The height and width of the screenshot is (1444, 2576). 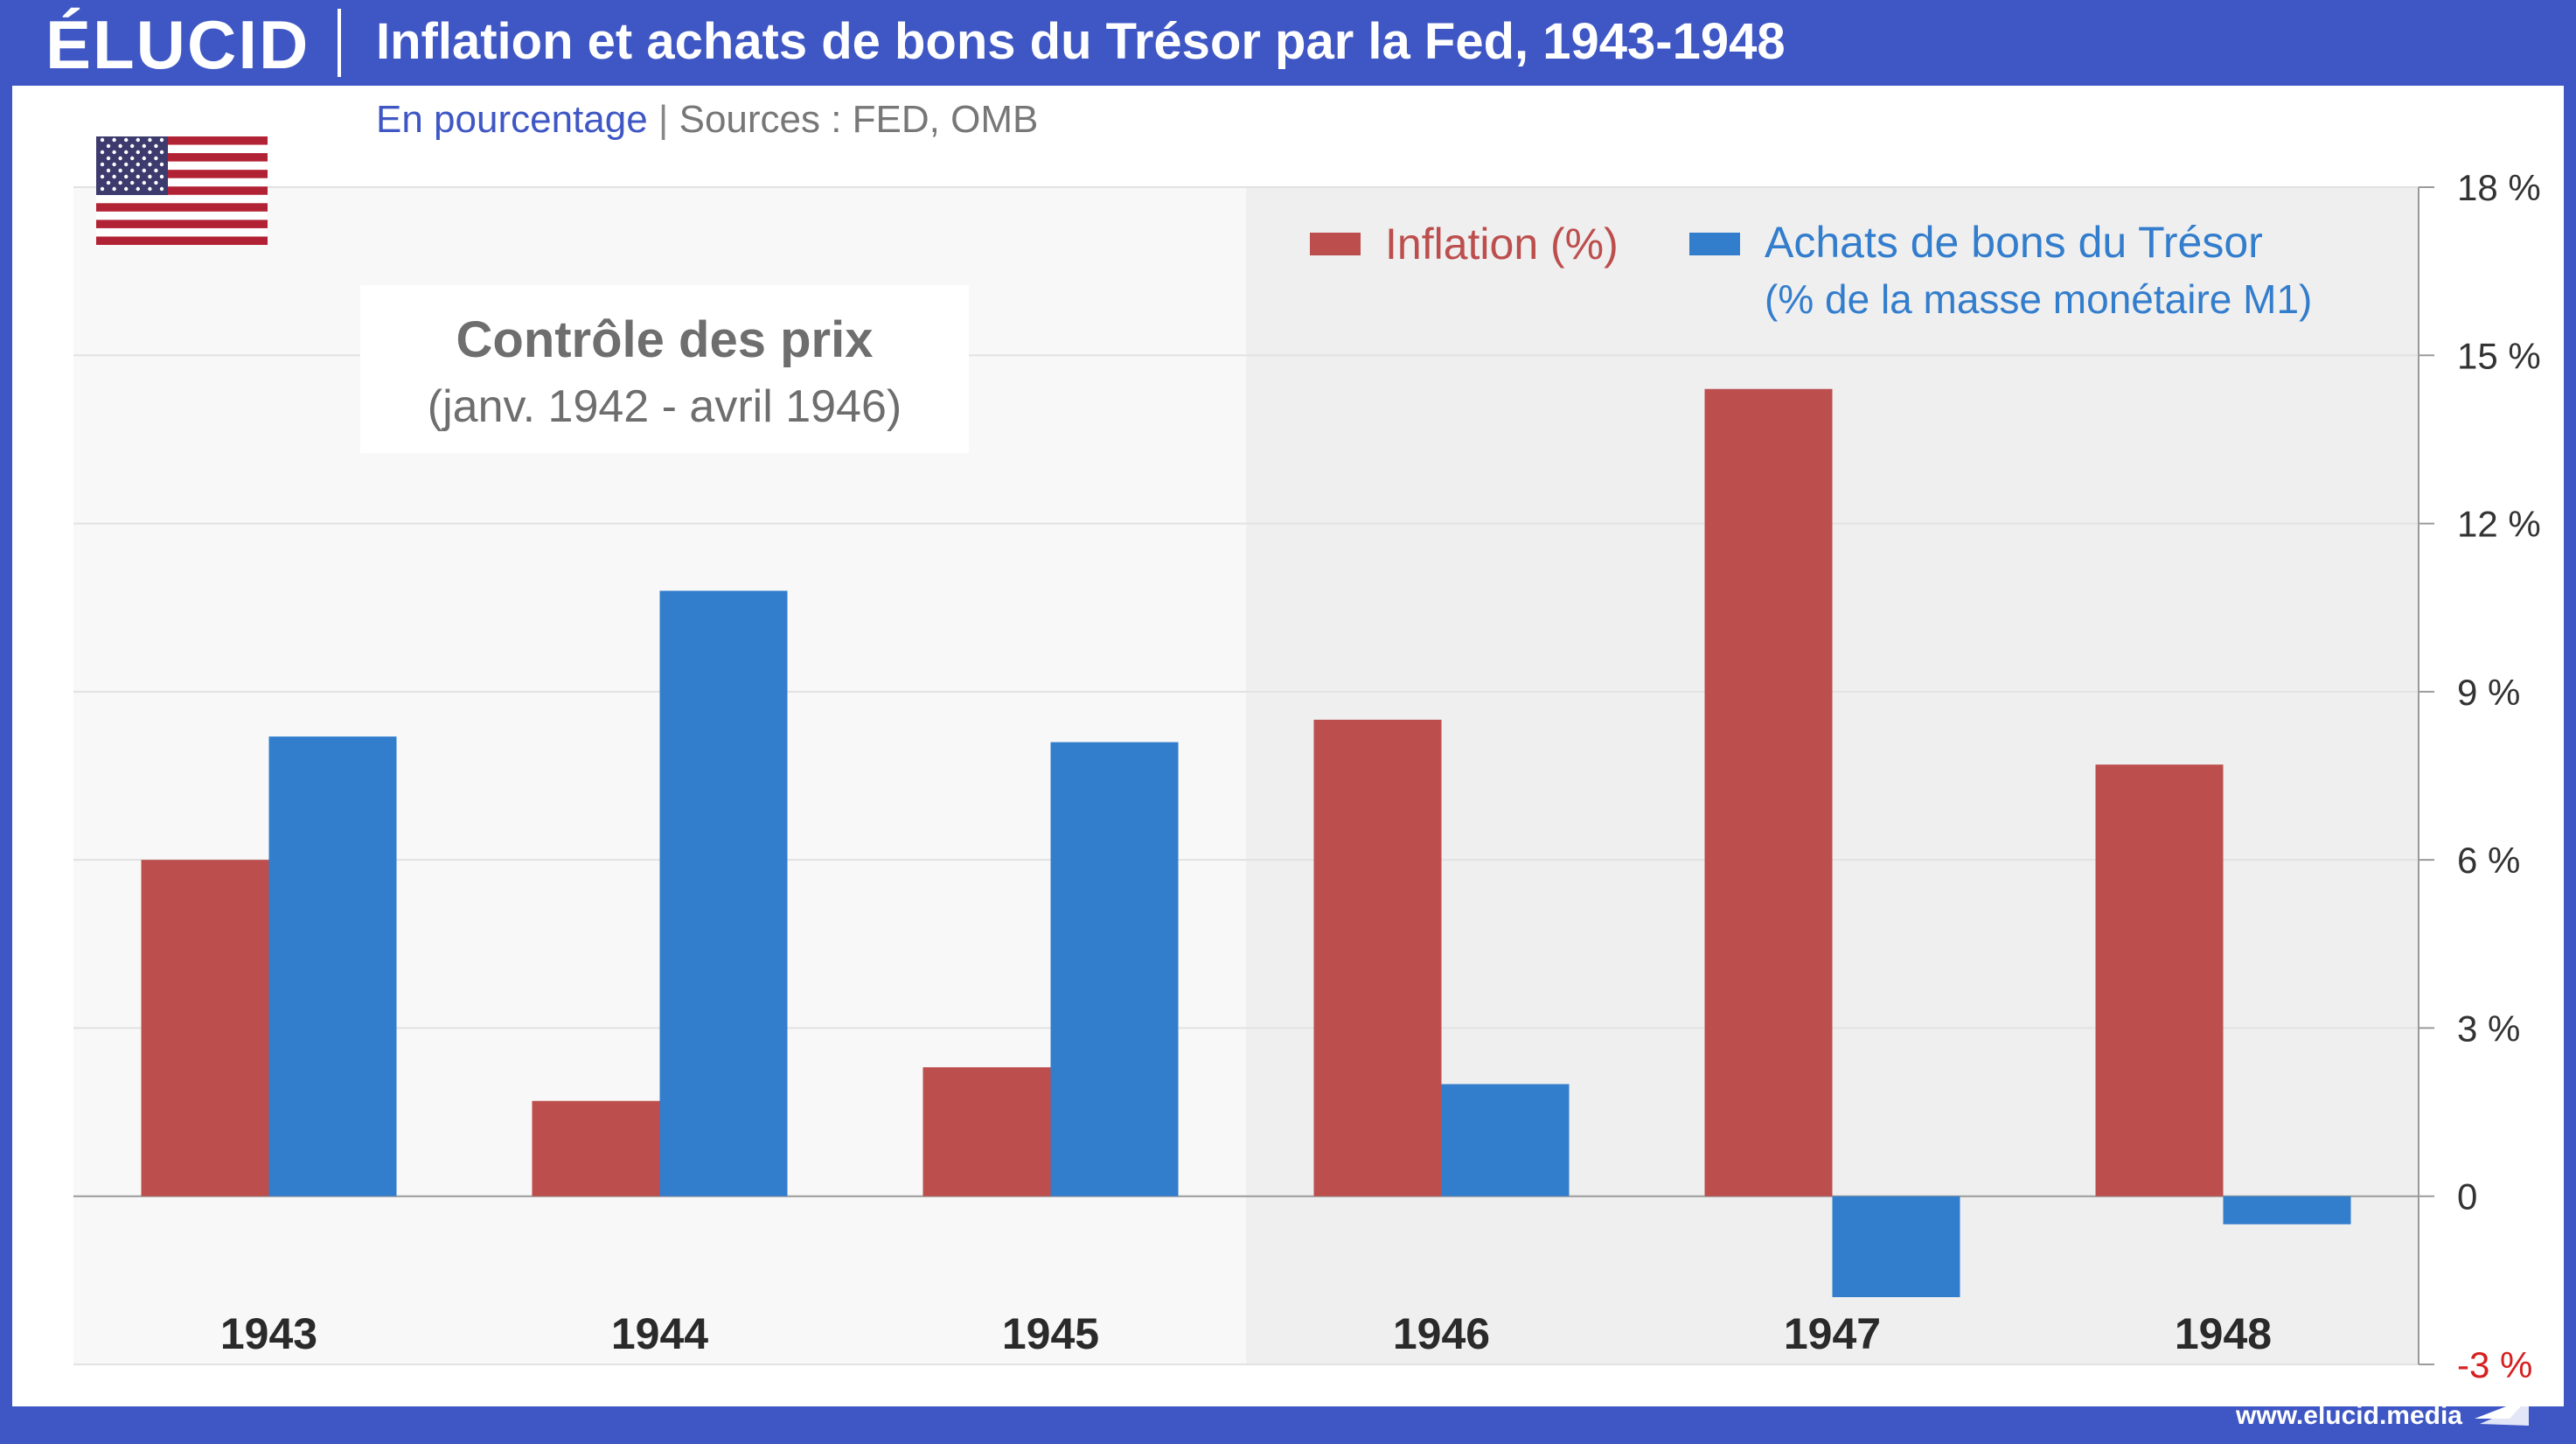 I want to click on x-tick-label: 1948, so click(x=2223, y=1333).